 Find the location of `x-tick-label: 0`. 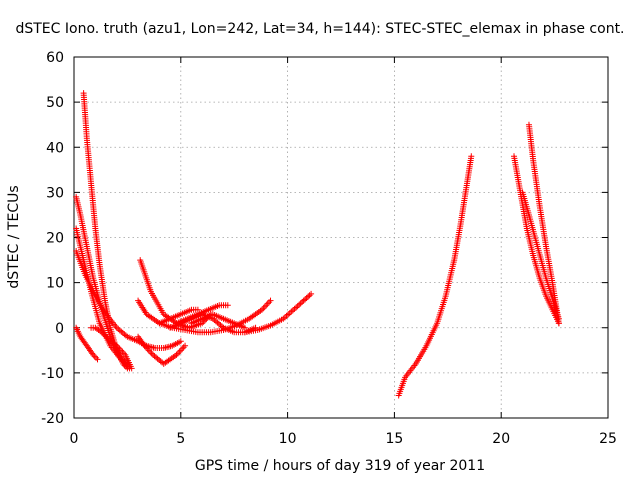

x-tick-label: 0 is located at coordinates (74, 439).